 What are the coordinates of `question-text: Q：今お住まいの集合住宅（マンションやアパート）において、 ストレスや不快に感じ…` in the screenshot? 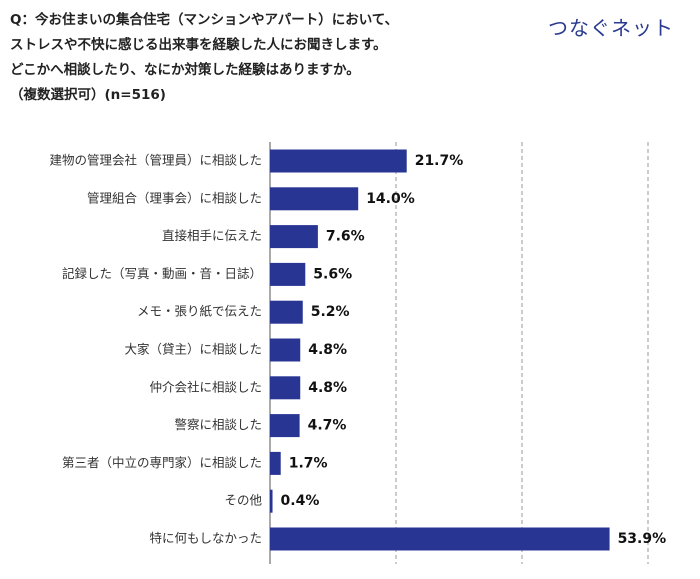 It's located at (204, 58).